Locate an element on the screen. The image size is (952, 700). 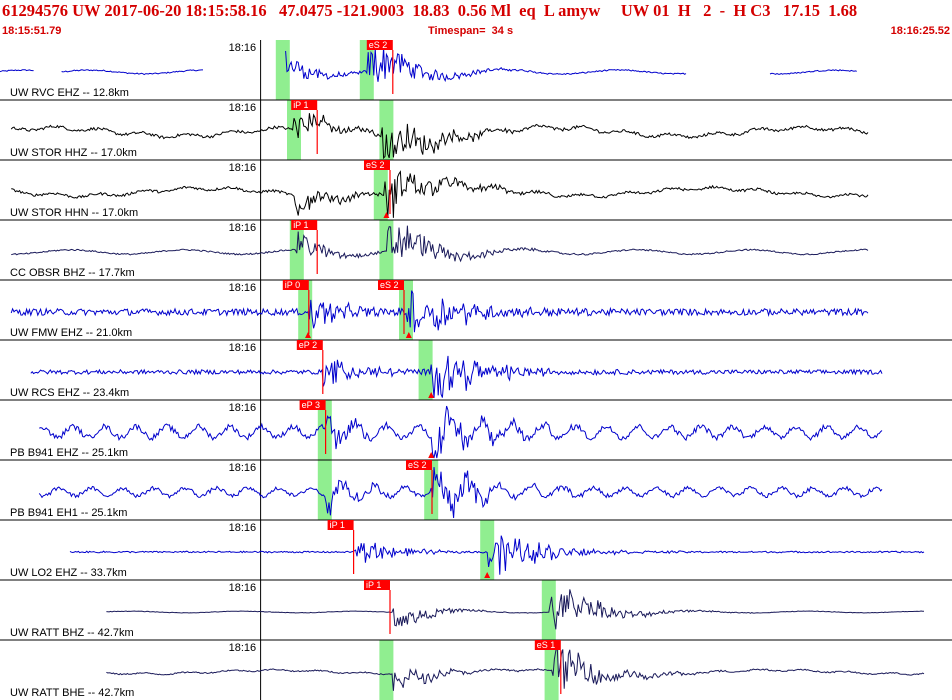
trace-row: 18:16 eP 2 UW RCS EHZ -- 23.4km is located at coordinates (476, 369).